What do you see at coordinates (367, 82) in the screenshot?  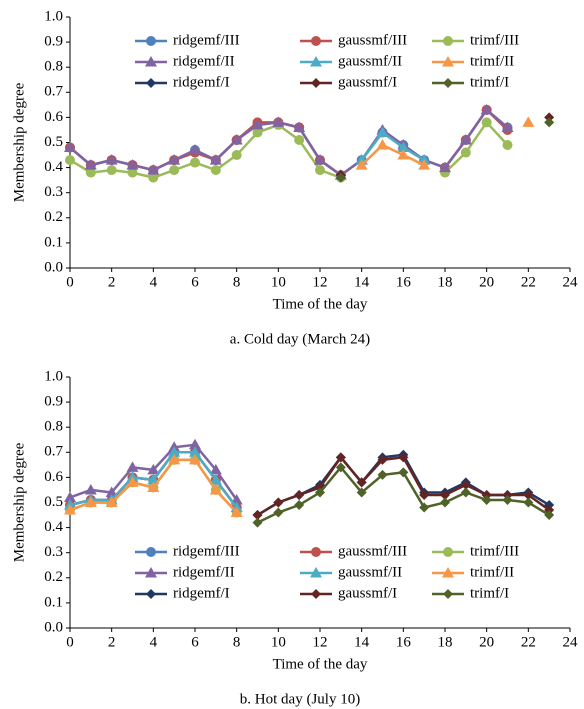 I see `legend-label: gaussmf/I` at bounding box center [367, 82].